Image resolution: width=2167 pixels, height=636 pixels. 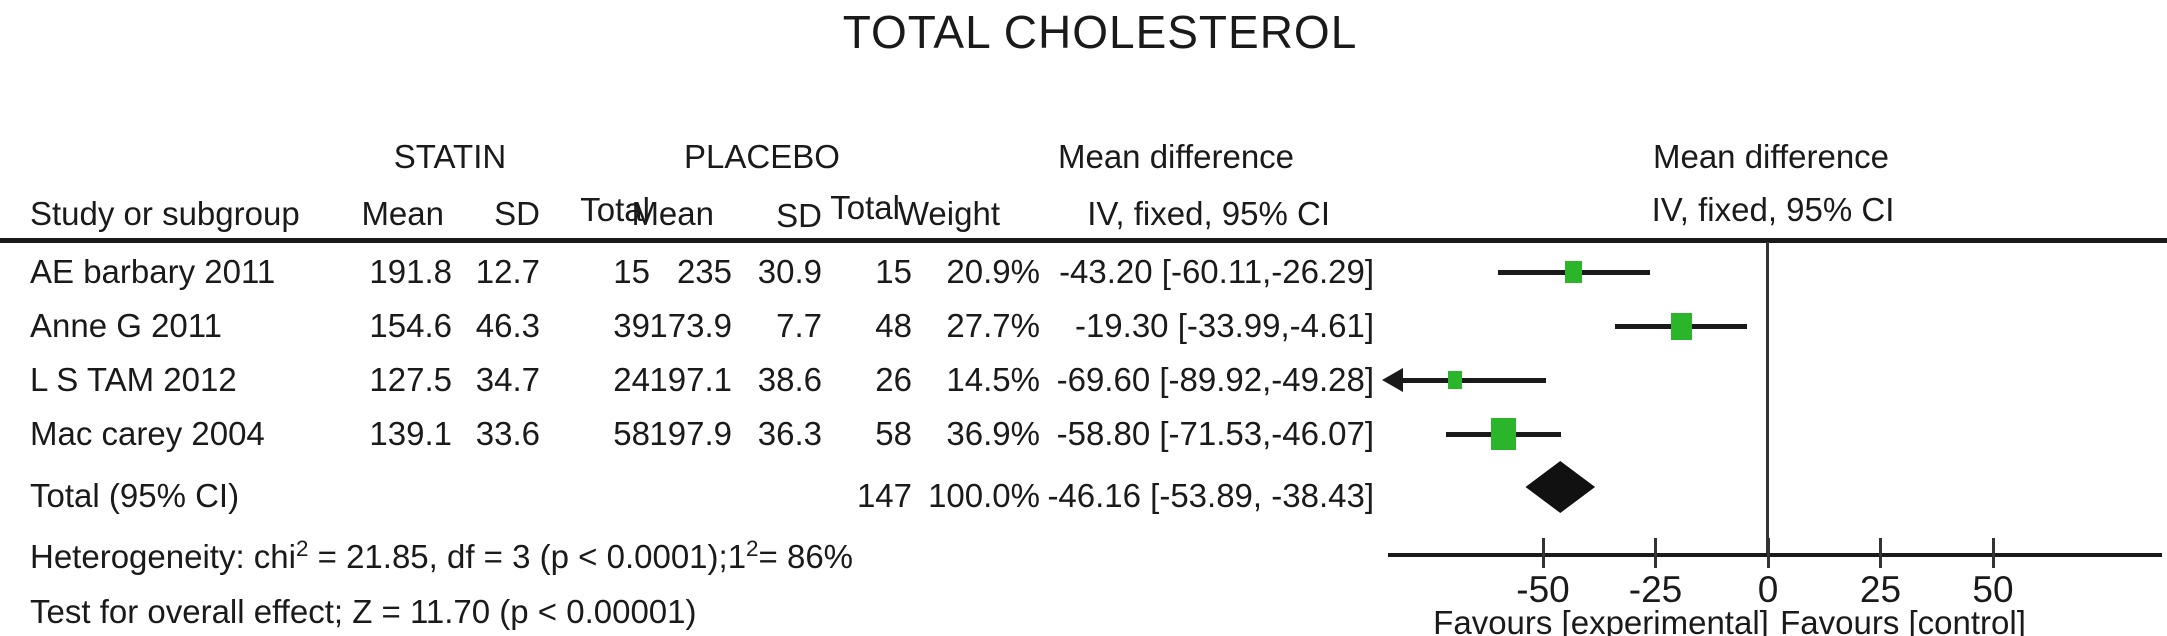 What do you see at coordinates (884, 495) in the screenshot?
I see `total-row-n: 147` at bounding box center [884, 495].